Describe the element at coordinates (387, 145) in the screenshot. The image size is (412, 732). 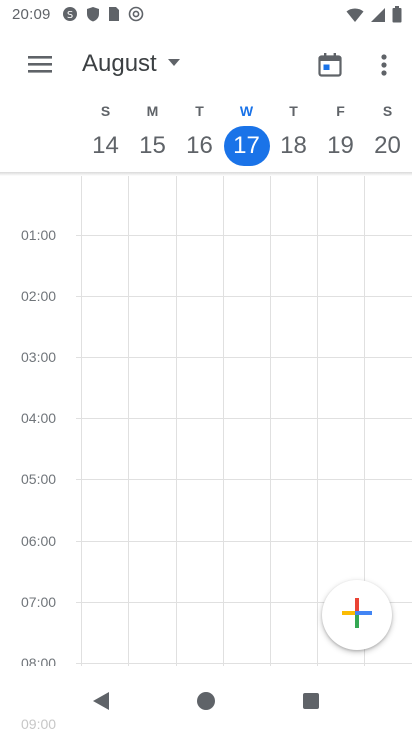
I see `day-number: 20` at that location.